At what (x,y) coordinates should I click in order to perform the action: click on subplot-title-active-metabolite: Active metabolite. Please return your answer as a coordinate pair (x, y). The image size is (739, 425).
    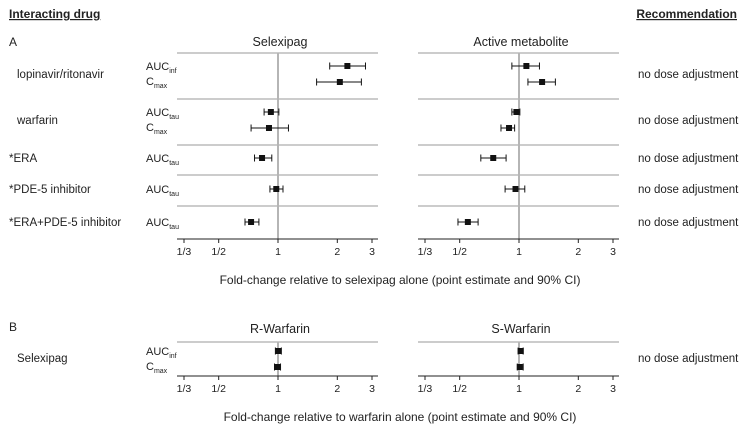
    Looking at the image, I should click on (520, 42).